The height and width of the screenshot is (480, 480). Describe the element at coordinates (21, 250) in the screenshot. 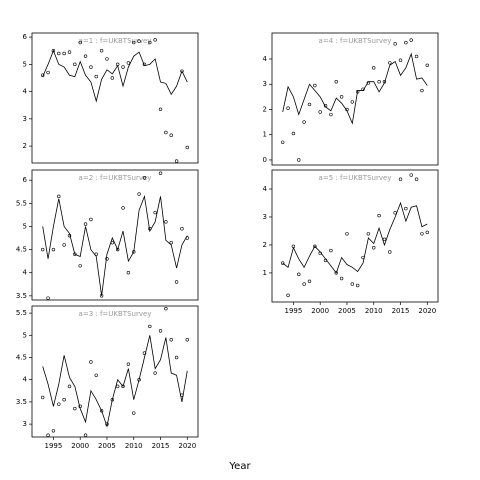

I see `y-tick-label: 4.5` at that location.